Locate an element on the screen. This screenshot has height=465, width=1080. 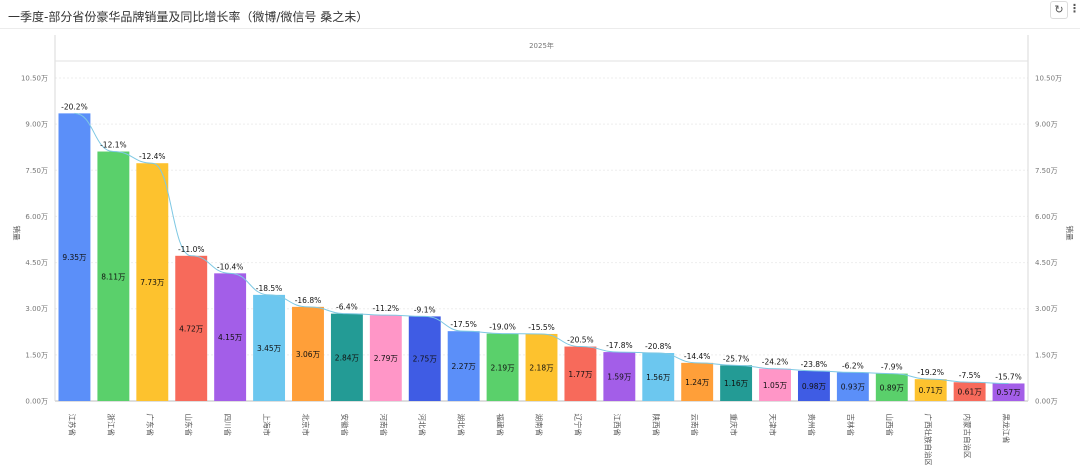
y-tick-label-right: 0.00万 is located at coordinates (1046, 402).